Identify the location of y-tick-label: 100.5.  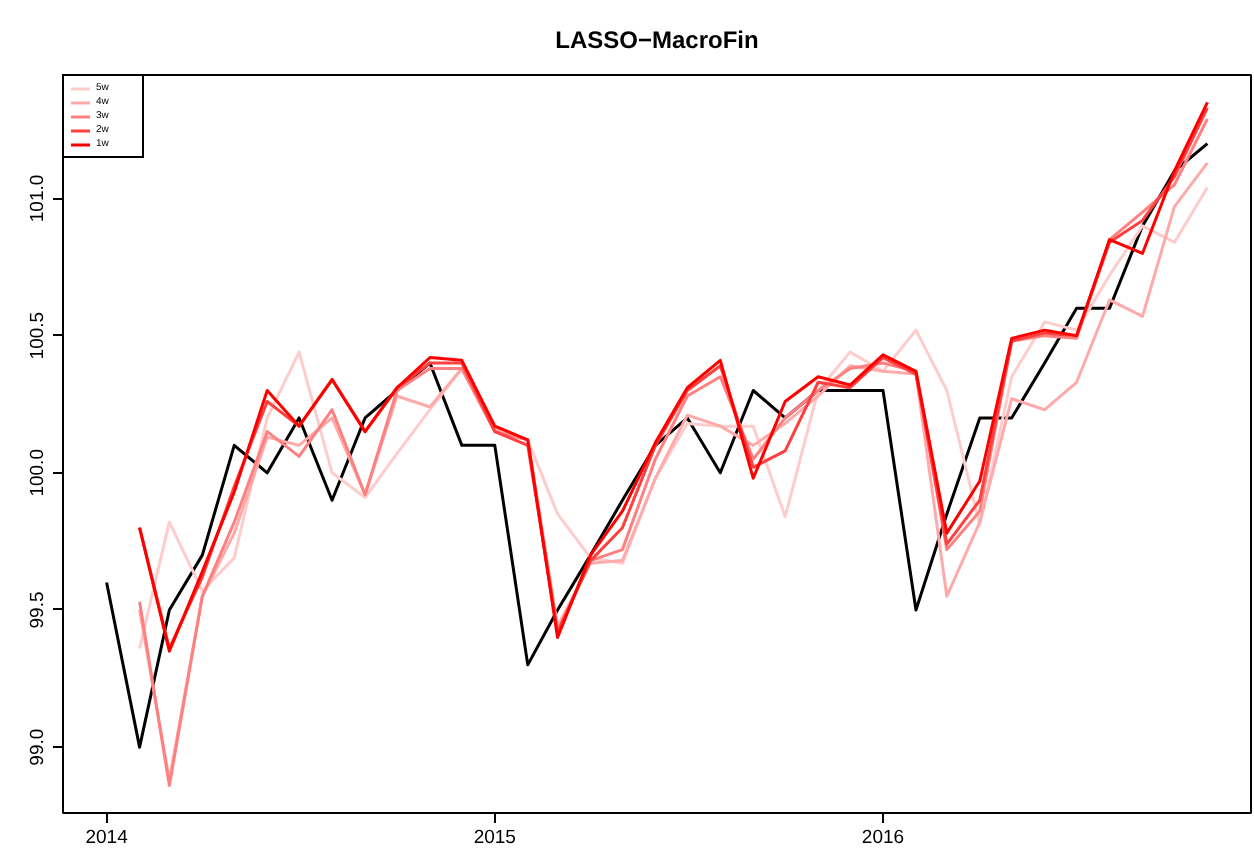
(38, 335).